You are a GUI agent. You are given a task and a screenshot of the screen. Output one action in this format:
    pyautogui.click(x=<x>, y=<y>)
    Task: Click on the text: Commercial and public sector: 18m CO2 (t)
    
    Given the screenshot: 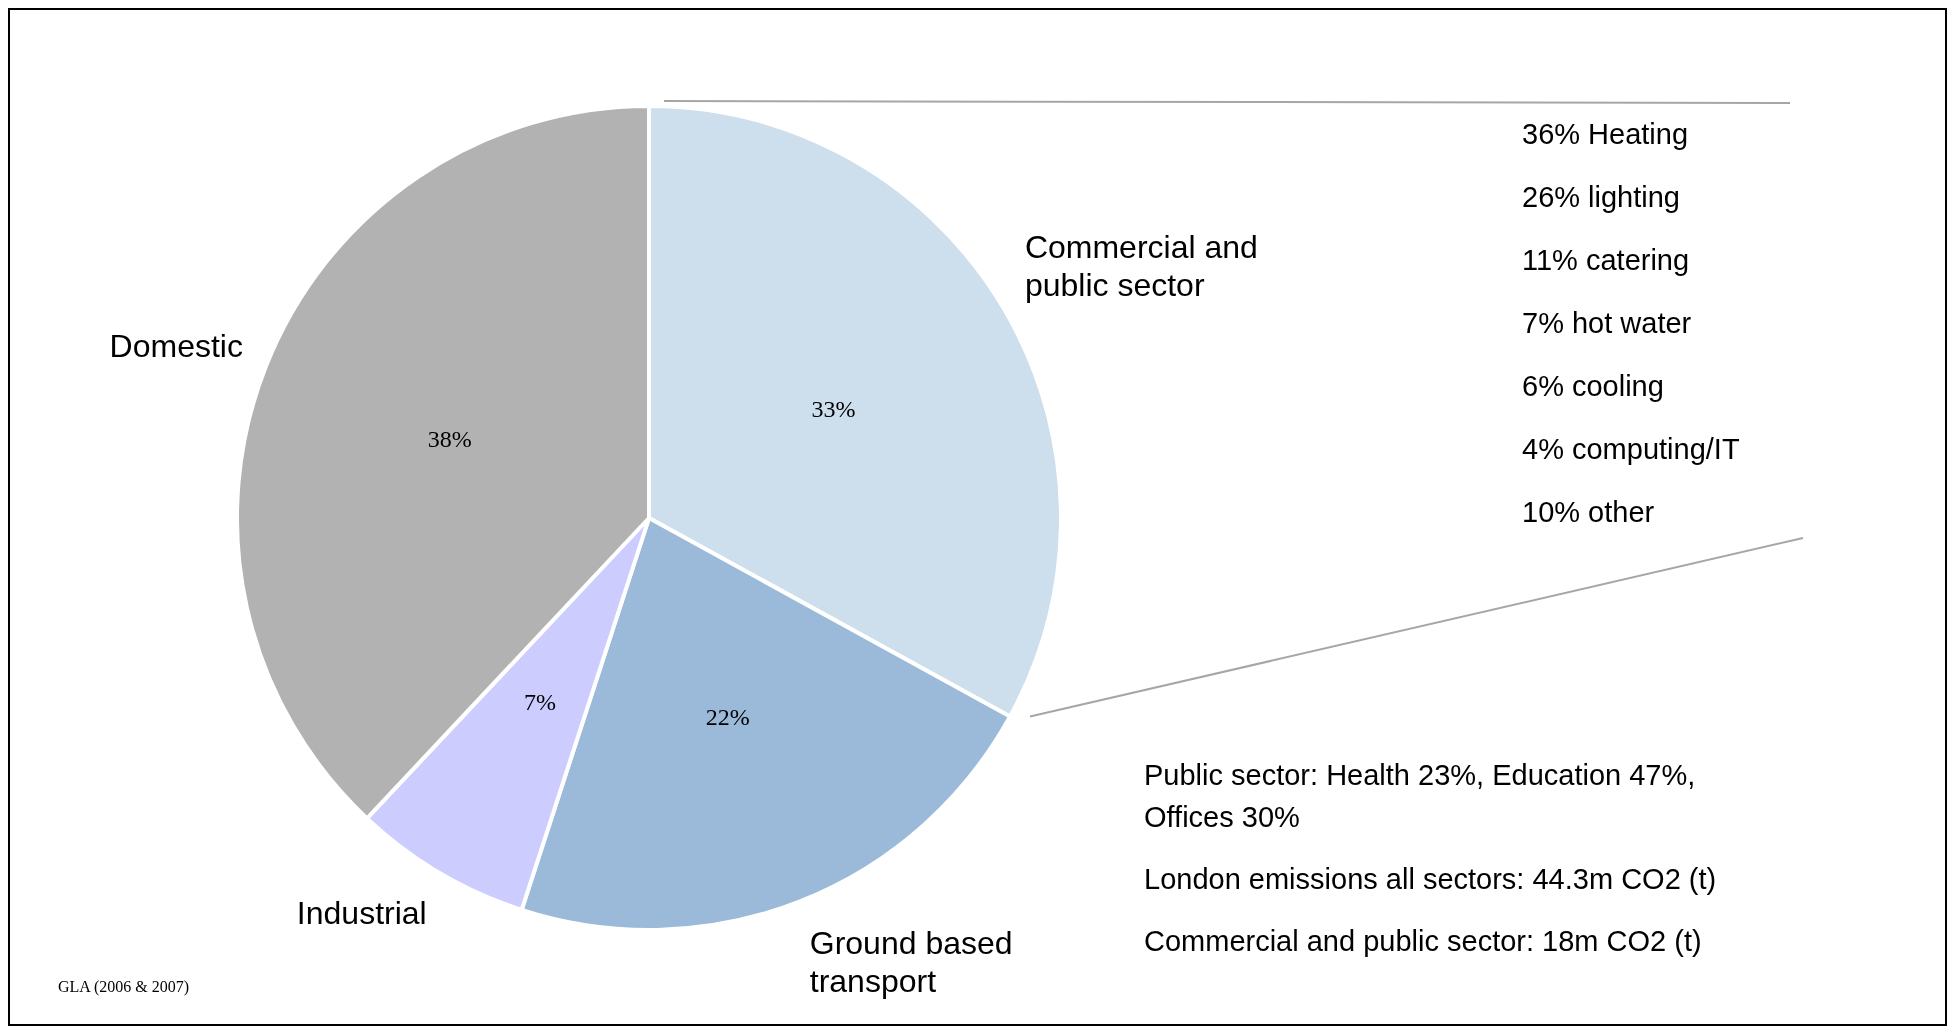 What is the action you would take?
    pyautogui.click(x=1423, y=941)
    